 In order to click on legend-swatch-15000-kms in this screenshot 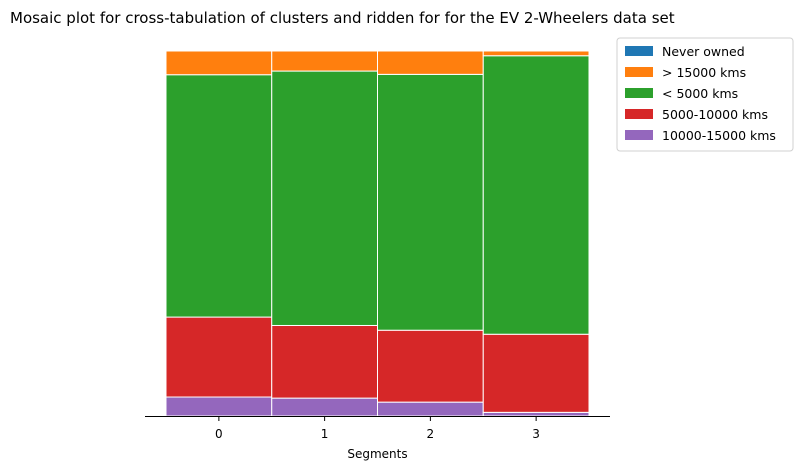, I will do `click(639, 72)`.